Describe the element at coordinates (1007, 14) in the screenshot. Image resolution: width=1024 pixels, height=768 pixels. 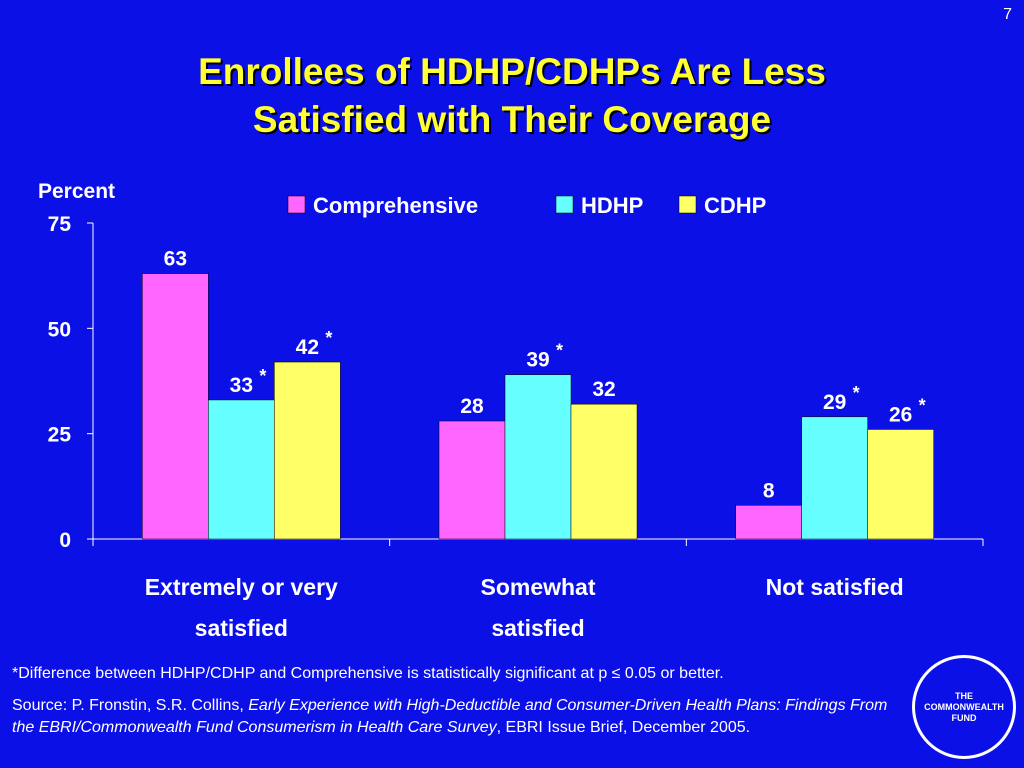
I see `slide-number: 7` at that location.